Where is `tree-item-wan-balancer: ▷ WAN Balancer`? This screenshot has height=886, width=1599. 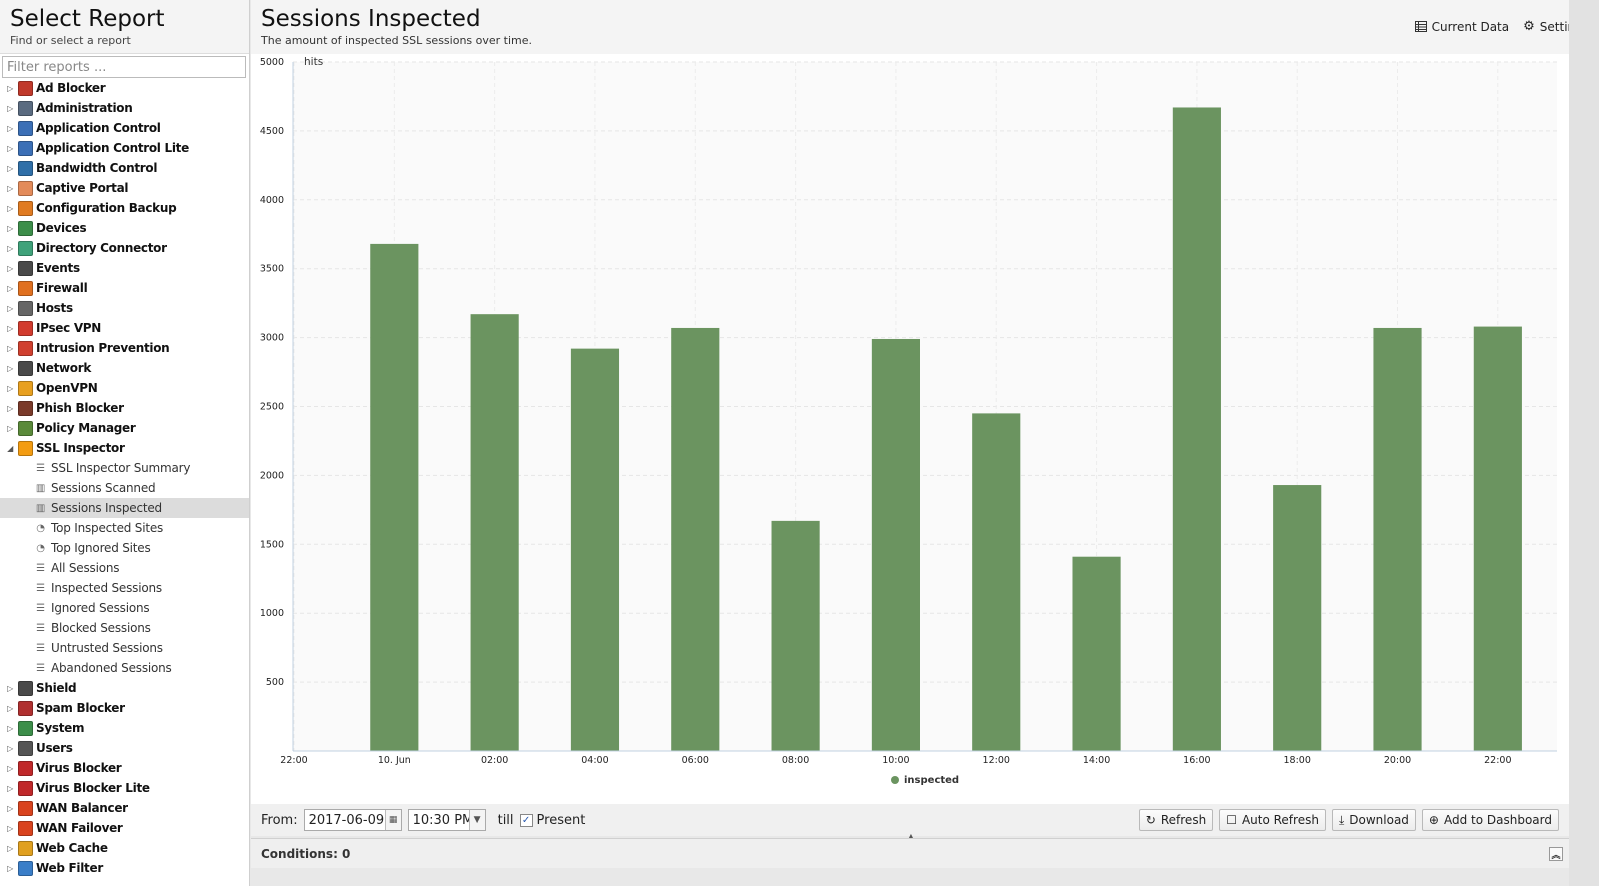
tree-item-wan-balancer: ▷ WAN Balancer is located at coordinates (124, 808).